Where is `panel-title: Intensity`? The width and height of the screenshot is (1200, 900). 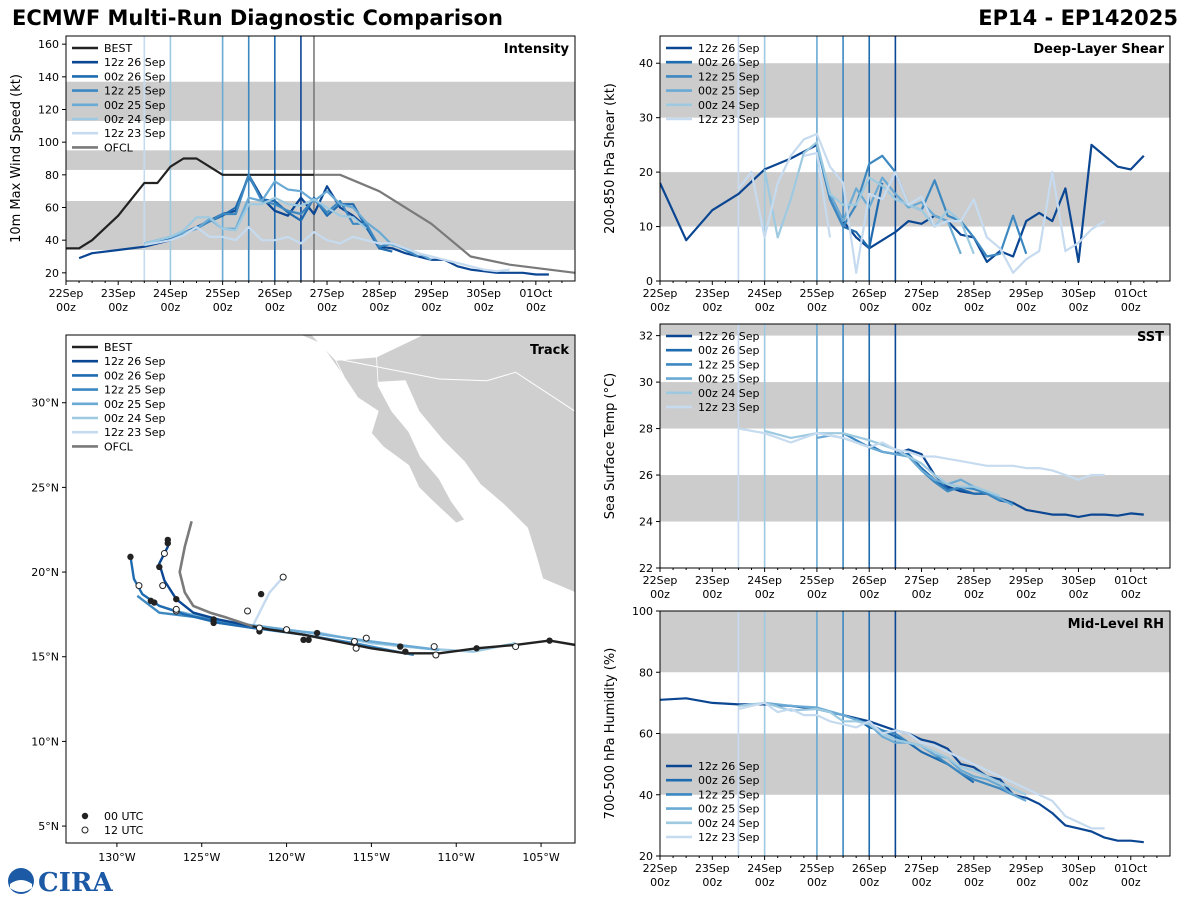 panel-title: Intensity is located at coordinates (537, 49).